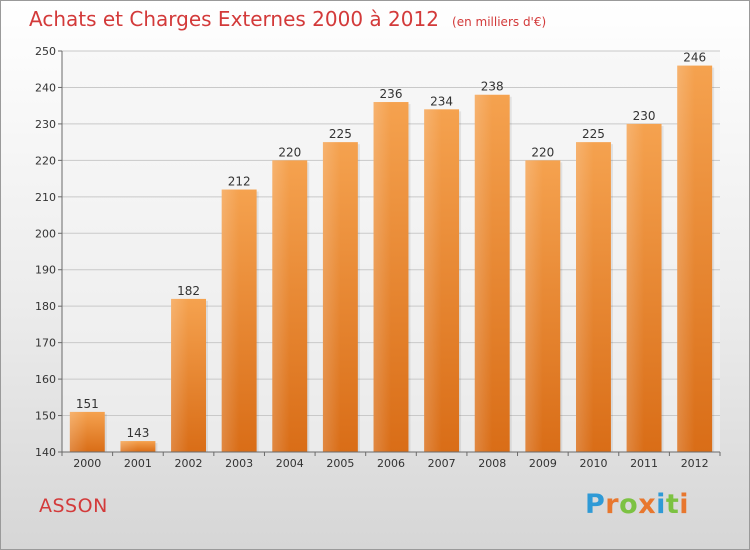 The image size is (750, 550). What do you see at coordinates (189, 463) in the screenshot?
I see `x-tick-label: 2002` at bounding box center [189, 463].